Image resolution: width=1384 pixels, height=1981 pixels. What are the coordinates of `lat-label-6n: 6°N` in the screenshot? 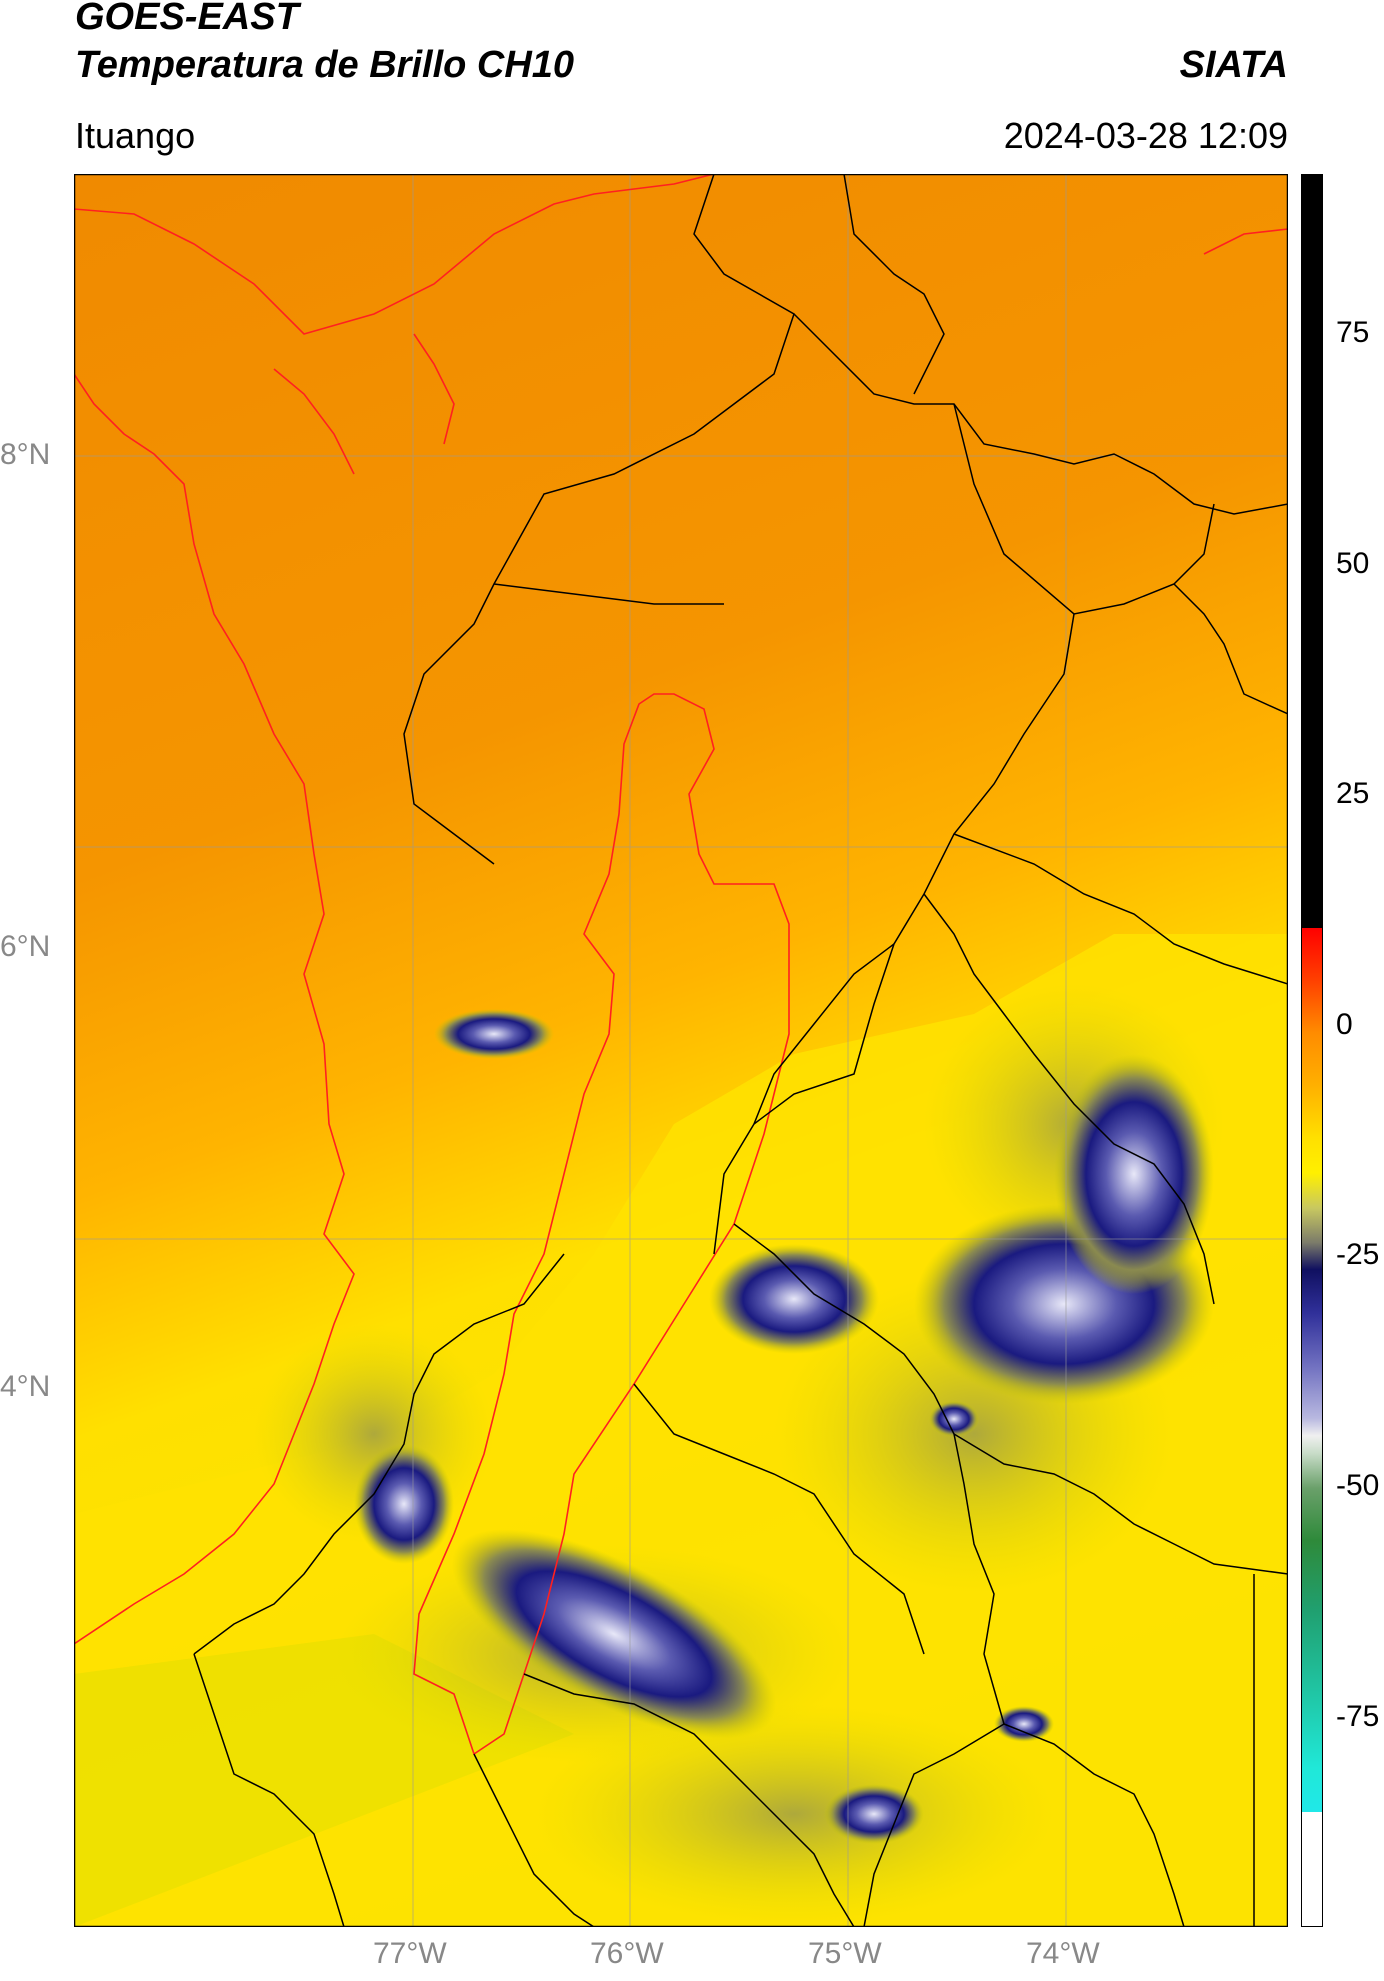 It's located at (25, 946).